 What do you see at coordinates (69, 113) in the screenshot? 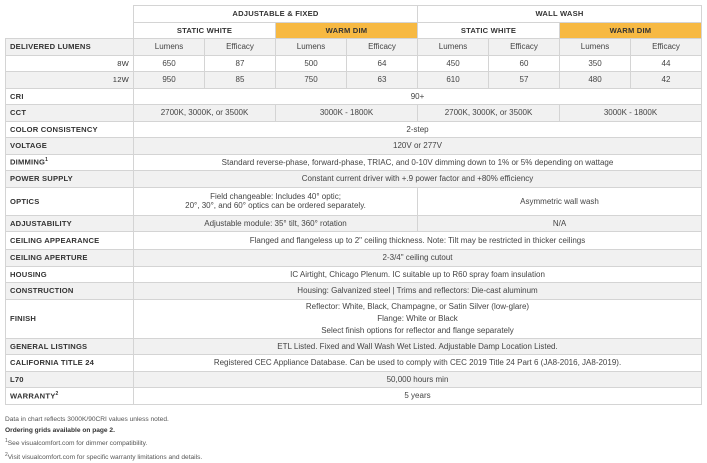
I see `row-label: CCT` at bounding box center [69, 113].